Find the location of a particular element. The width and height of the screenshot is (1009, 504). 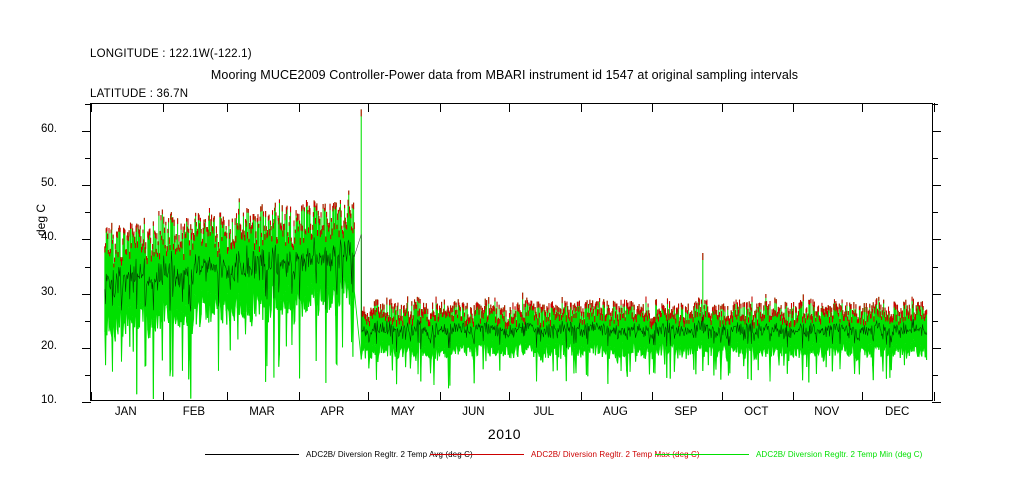

x-tick-label: APR is located at coordinates (332, 412).